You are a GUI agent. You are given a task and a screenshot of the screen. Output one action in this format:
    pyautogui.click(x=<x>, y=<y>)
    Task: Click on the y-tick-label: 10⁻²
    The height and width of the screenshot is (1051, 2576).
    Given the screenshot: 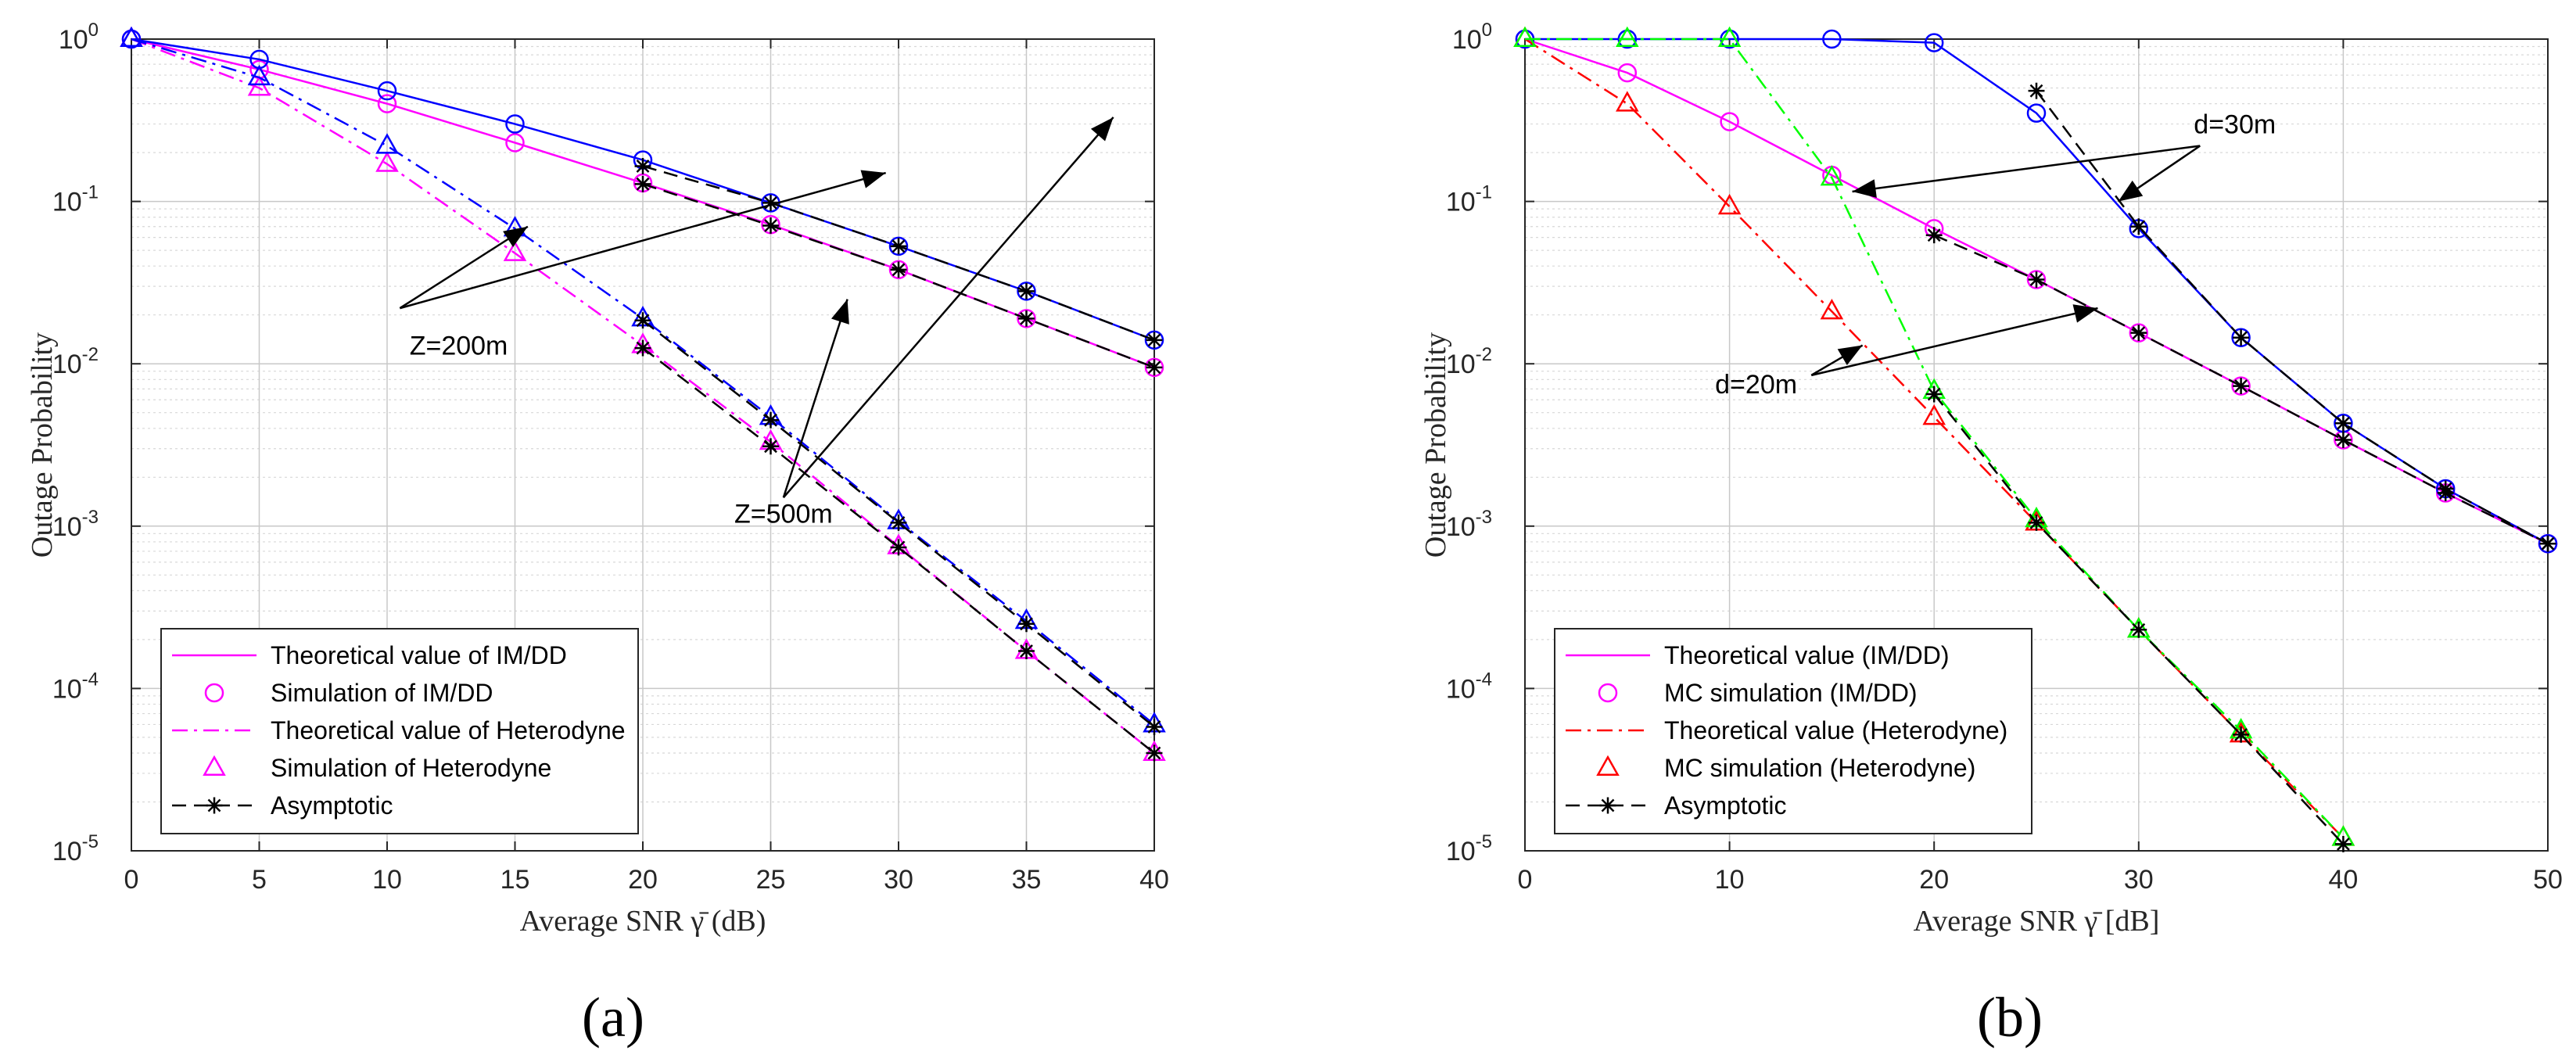 What is the action you would take?
    pyautogui.click(x=75, y=362)
    